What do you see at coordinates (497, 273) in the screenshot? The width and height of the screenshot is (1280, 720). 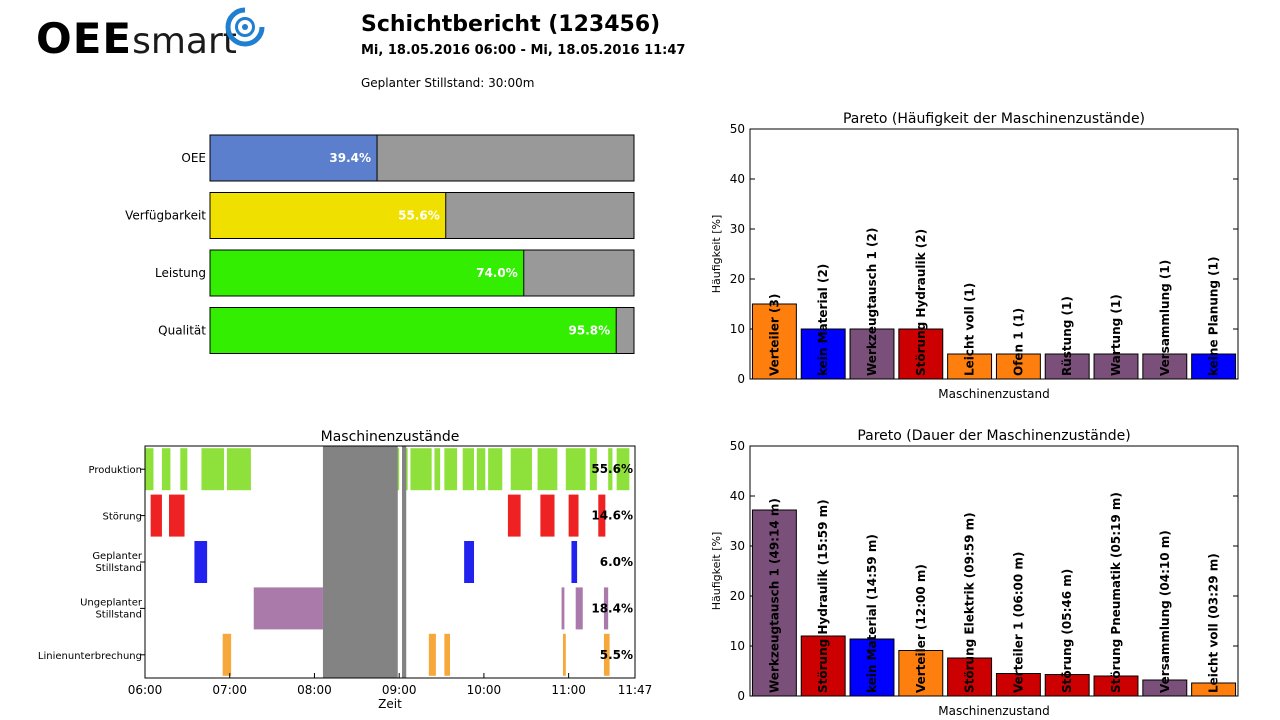 I see `kpi-value-label: 74.0%` at bounding box center [497, 273].